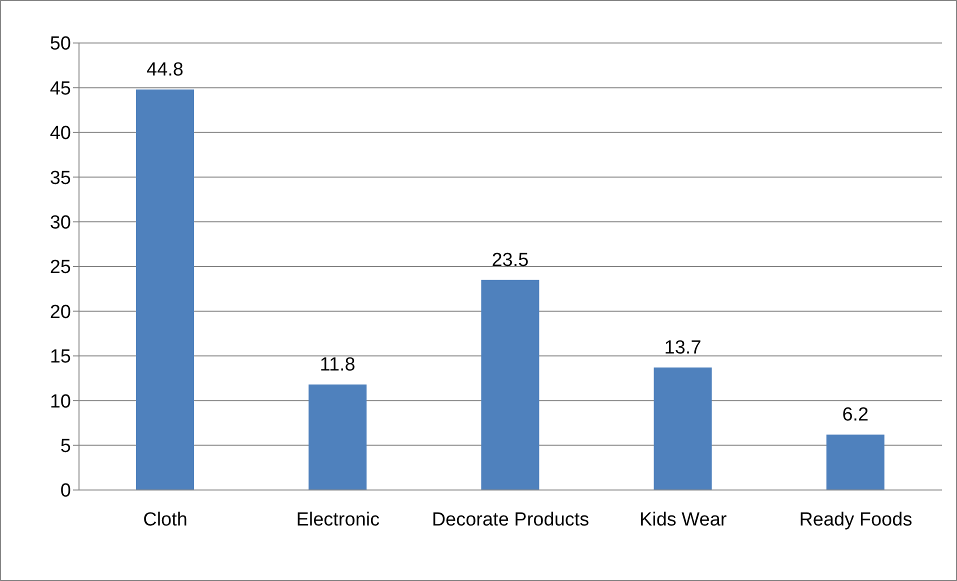  Describe the element at coordinates (65, 491) in the screenshot. I see `y-tick-label: 0` at that location.